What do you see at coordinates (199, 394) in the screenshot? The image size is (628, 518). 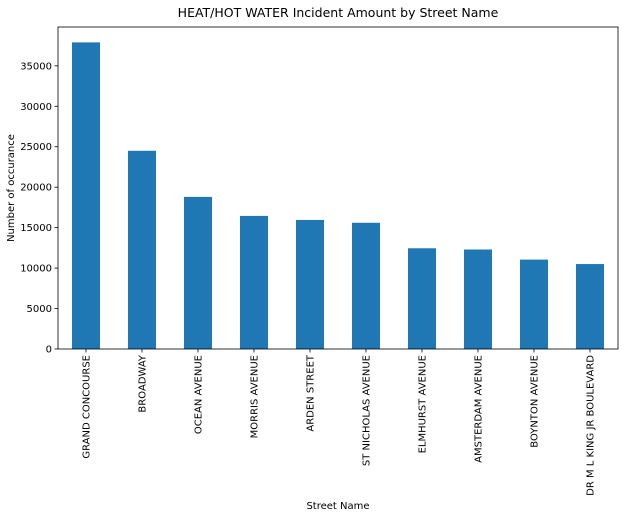 I see `x-tick-label: OCEAN AVENUE` at bounding box center [199, 394].